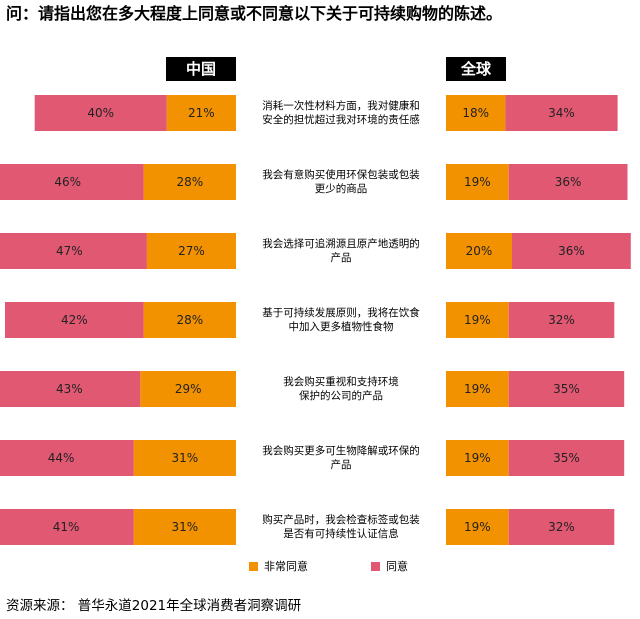  I want to click on statement-label: 是否有可持续性认证信息, so click(341, 533).